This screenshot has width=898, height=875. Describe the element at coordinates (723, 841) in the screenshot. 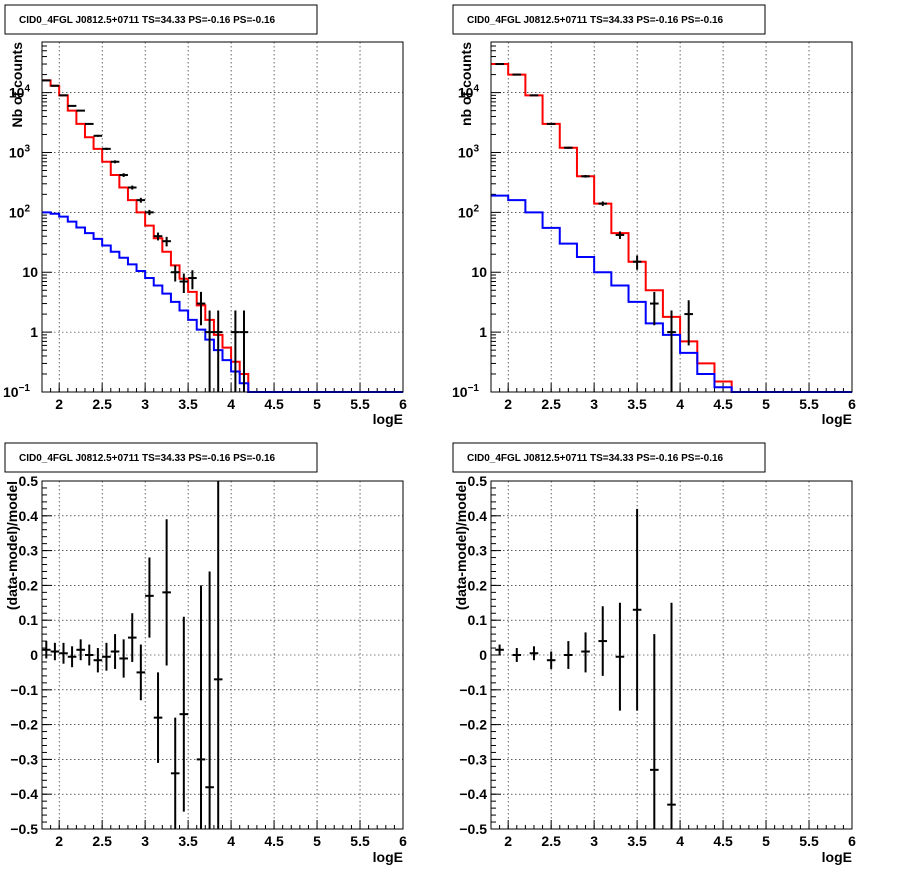

I see `x-tick-label: 4.5` at that location.